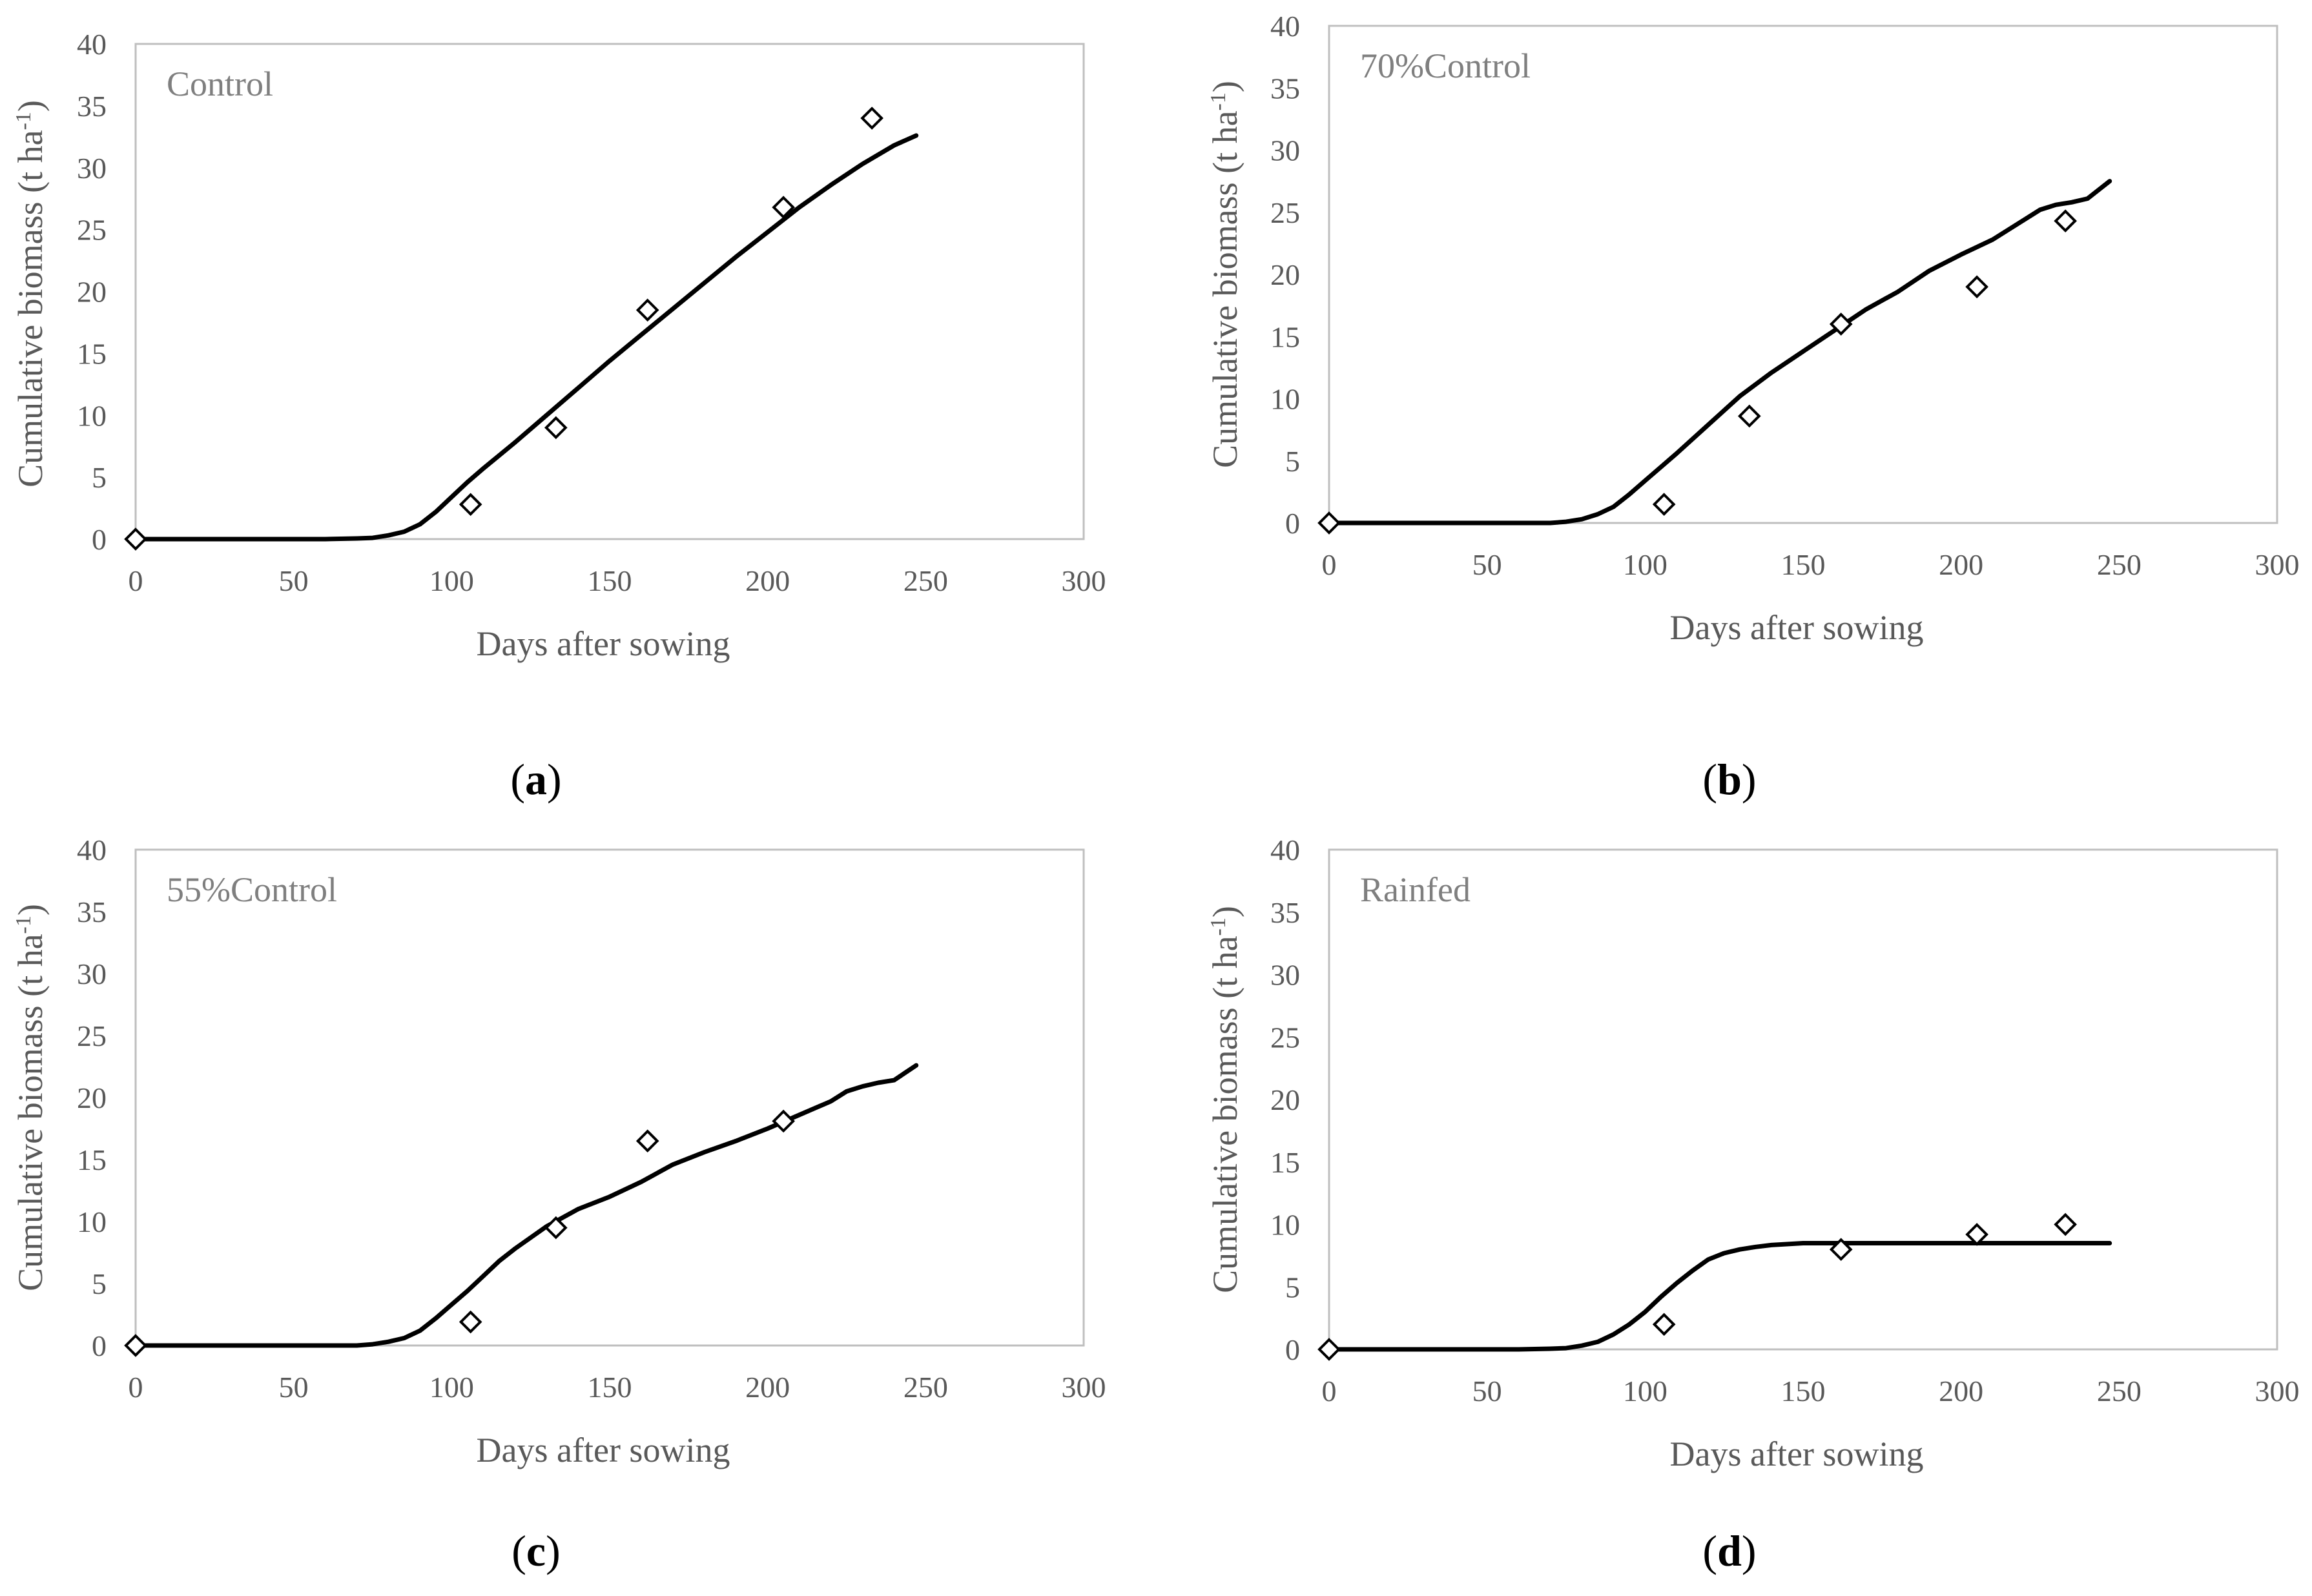 This screenshot has height=1596, width=2312. What do you see at coordinates (1415, 889) in the screenshot?
I see `panel-title: Rainfed` at bounding box center [1415, 889].